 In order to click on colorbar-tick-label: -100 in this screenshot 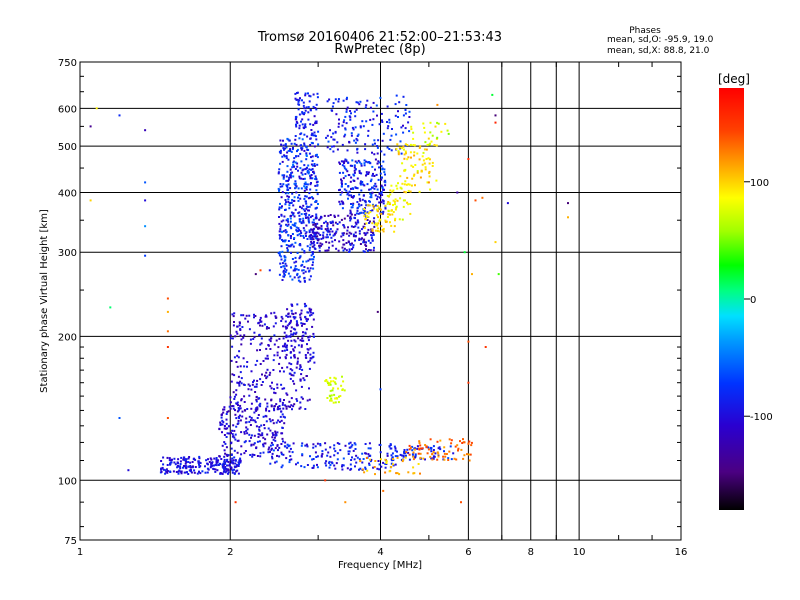, I will do `click(761, 417)`.